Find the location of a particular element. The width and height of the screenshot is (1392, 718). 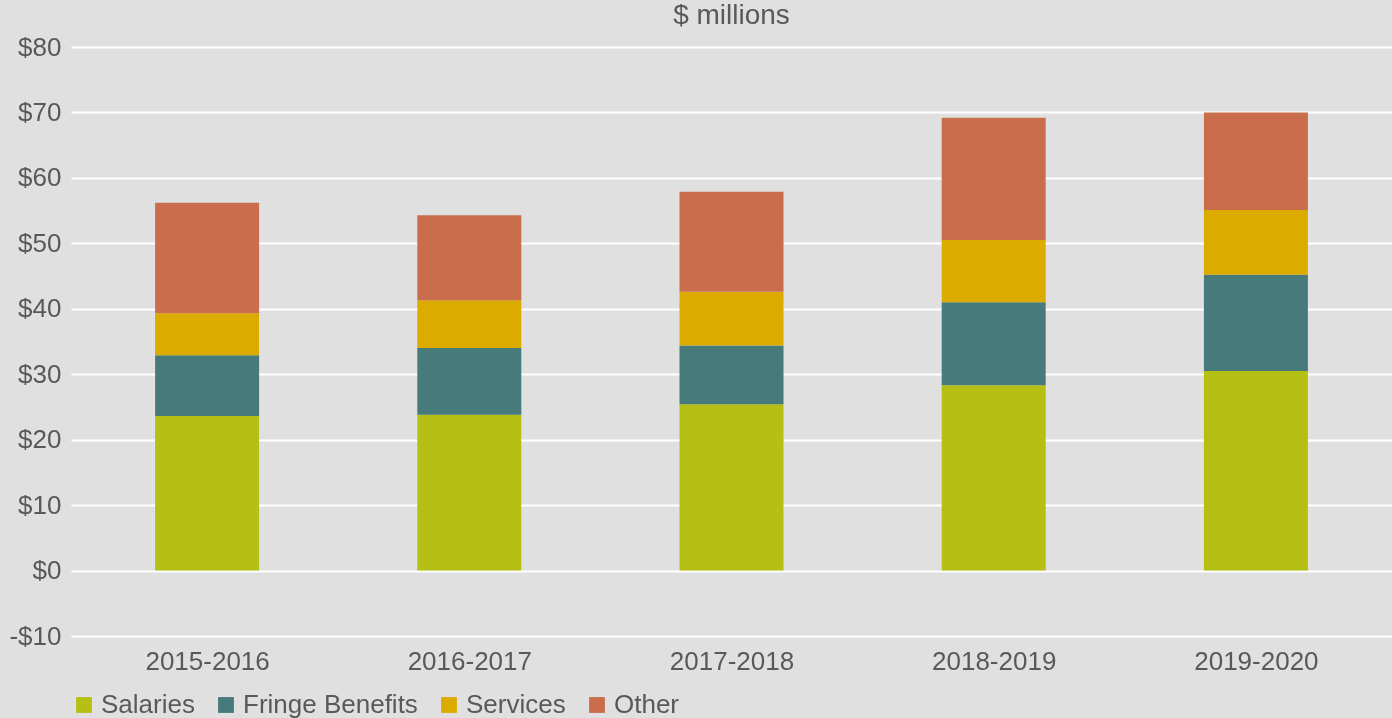

x-tick-label: 2015-2016 is located at coordinates (207, 660).